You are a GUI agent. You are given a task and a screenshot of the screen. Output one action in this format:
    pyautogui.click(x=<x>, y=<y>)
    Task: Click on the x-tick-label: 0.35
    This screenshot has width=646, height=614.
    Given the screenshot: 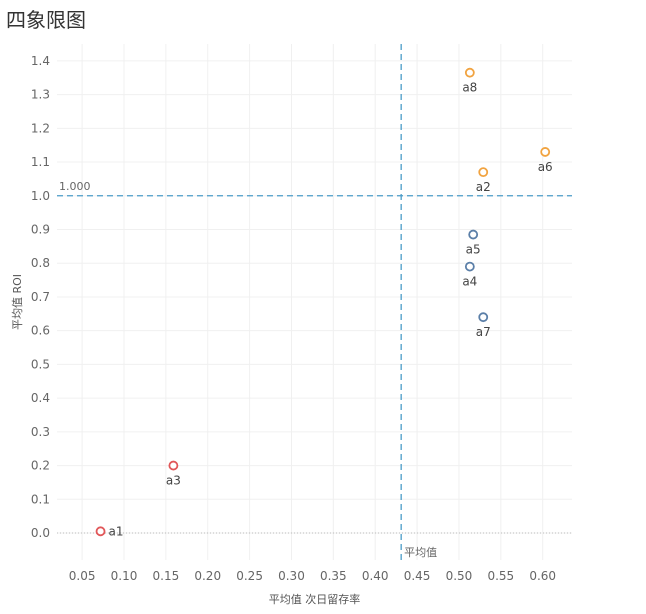 What is the action you would take?
    pyautogui.click(x=333, y=576)
    